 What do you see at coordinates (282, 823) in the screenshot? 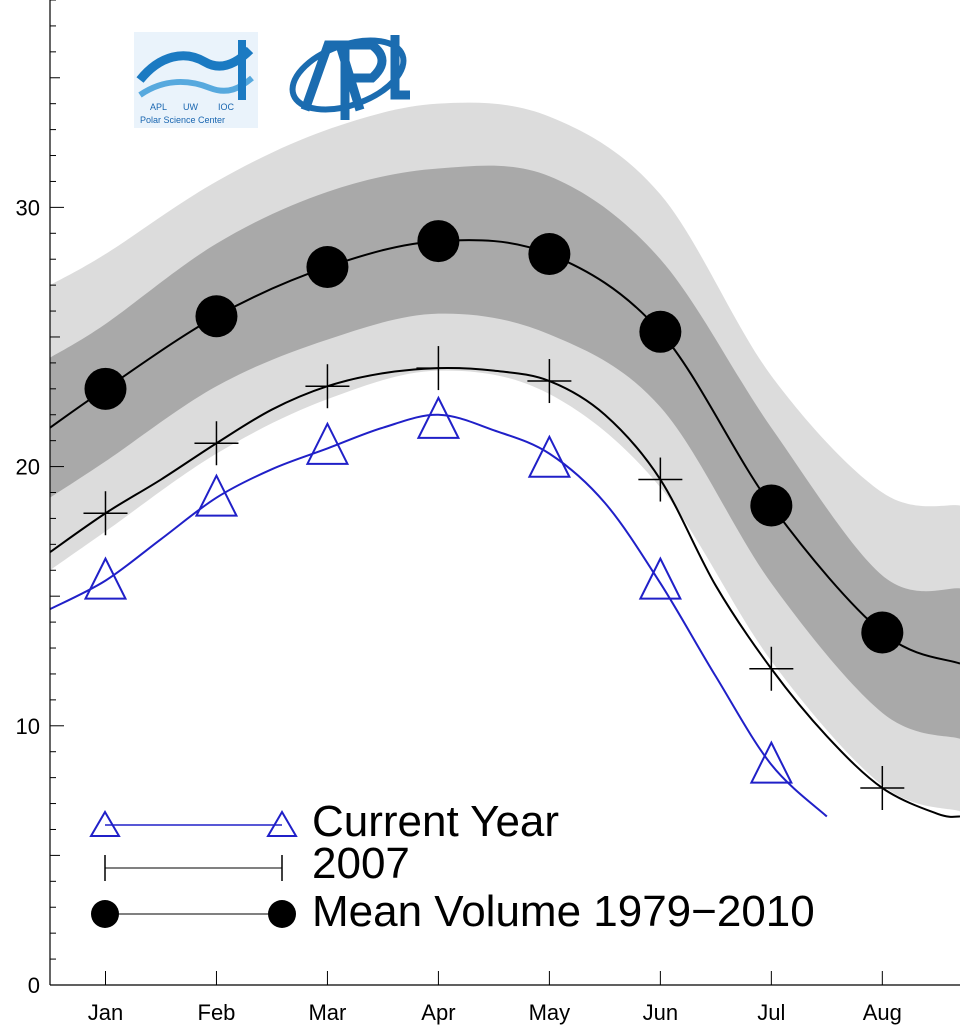
I see `legend-marker-current-year-right` at bounding box center [282, 823].